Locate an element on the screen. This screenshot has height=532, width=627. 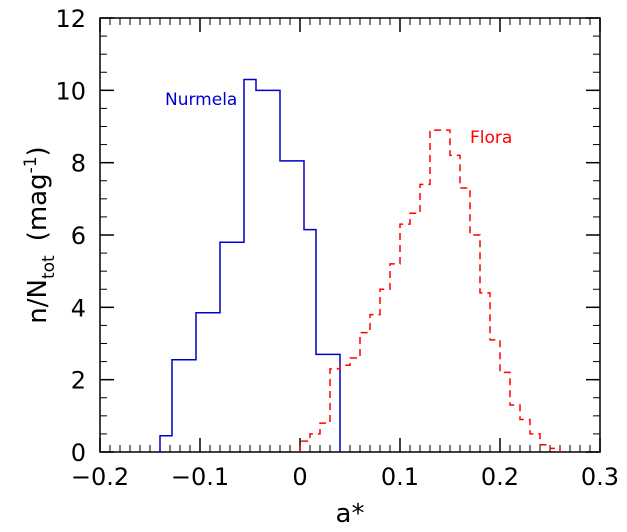
y-tick-label: 6 is located at coordinates (78, 236).